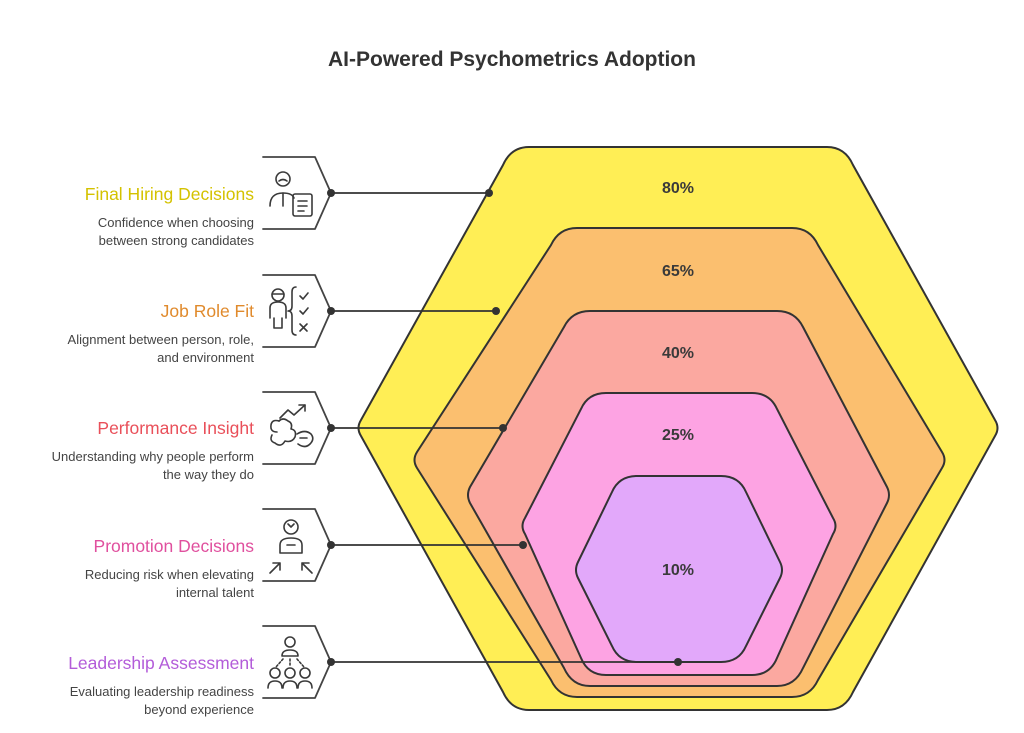  I want to click on item-title: Job Role Fit, so click(207, 311).